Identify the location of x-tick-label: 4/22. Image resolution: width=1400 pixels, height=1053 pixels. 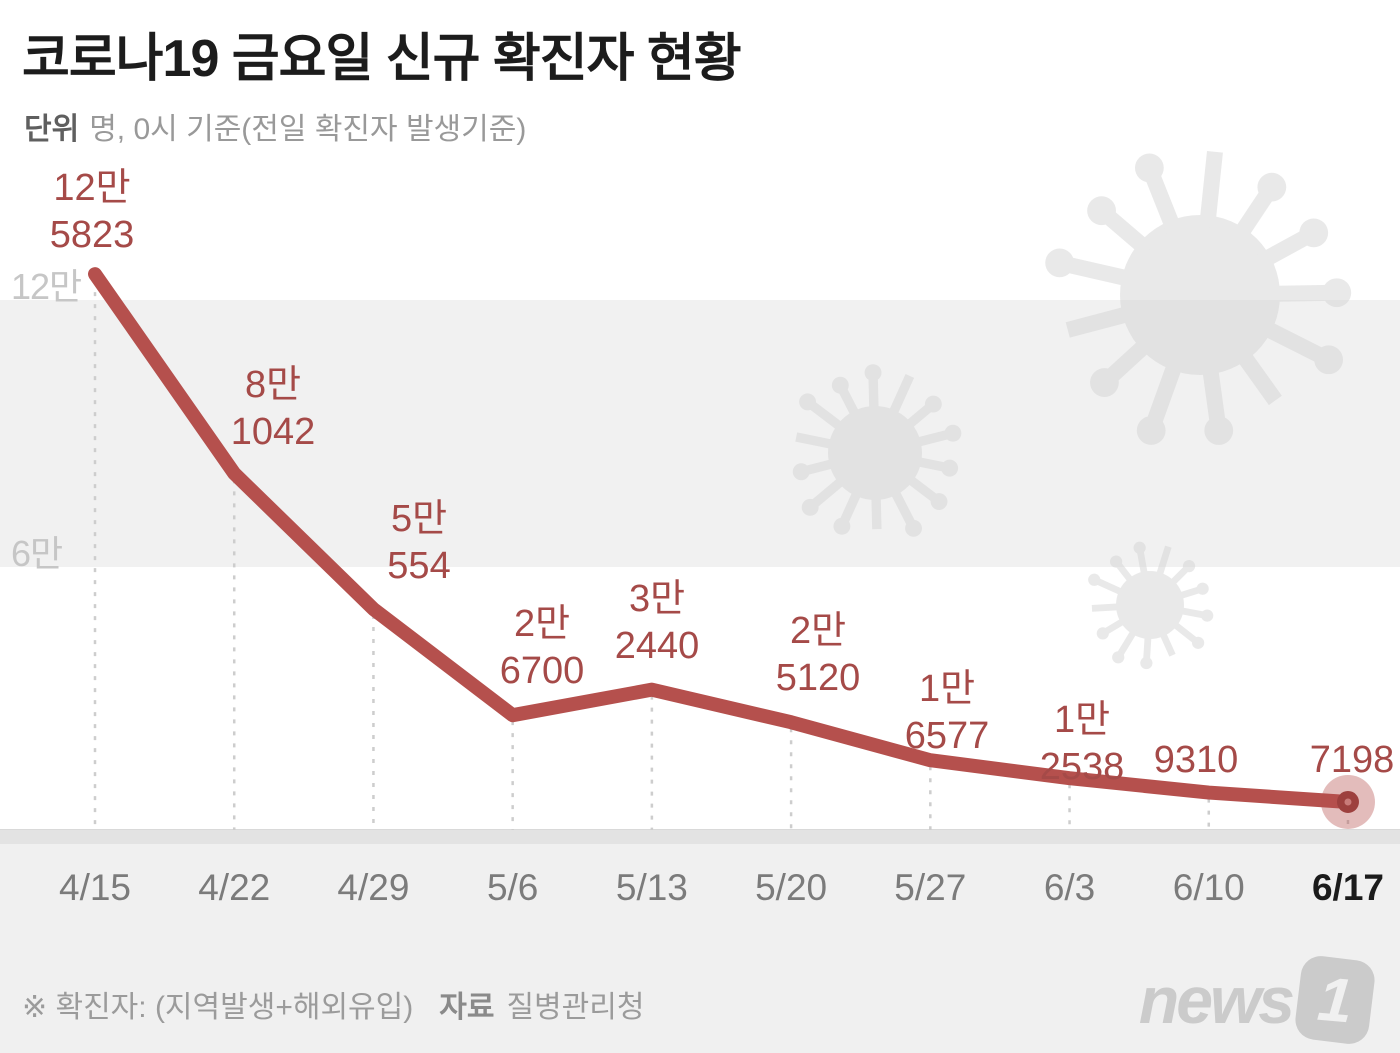
(234, 887).